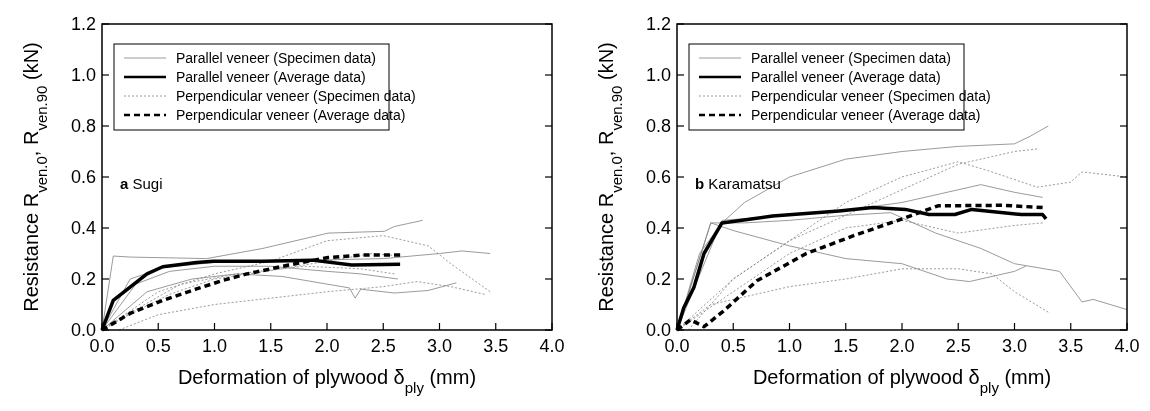 The image size is (1150, 411). What do you see at coordinates (738, 183) in the screenshot?
I see `annotation: b Karamatsu` at bounding box center [738, 183].